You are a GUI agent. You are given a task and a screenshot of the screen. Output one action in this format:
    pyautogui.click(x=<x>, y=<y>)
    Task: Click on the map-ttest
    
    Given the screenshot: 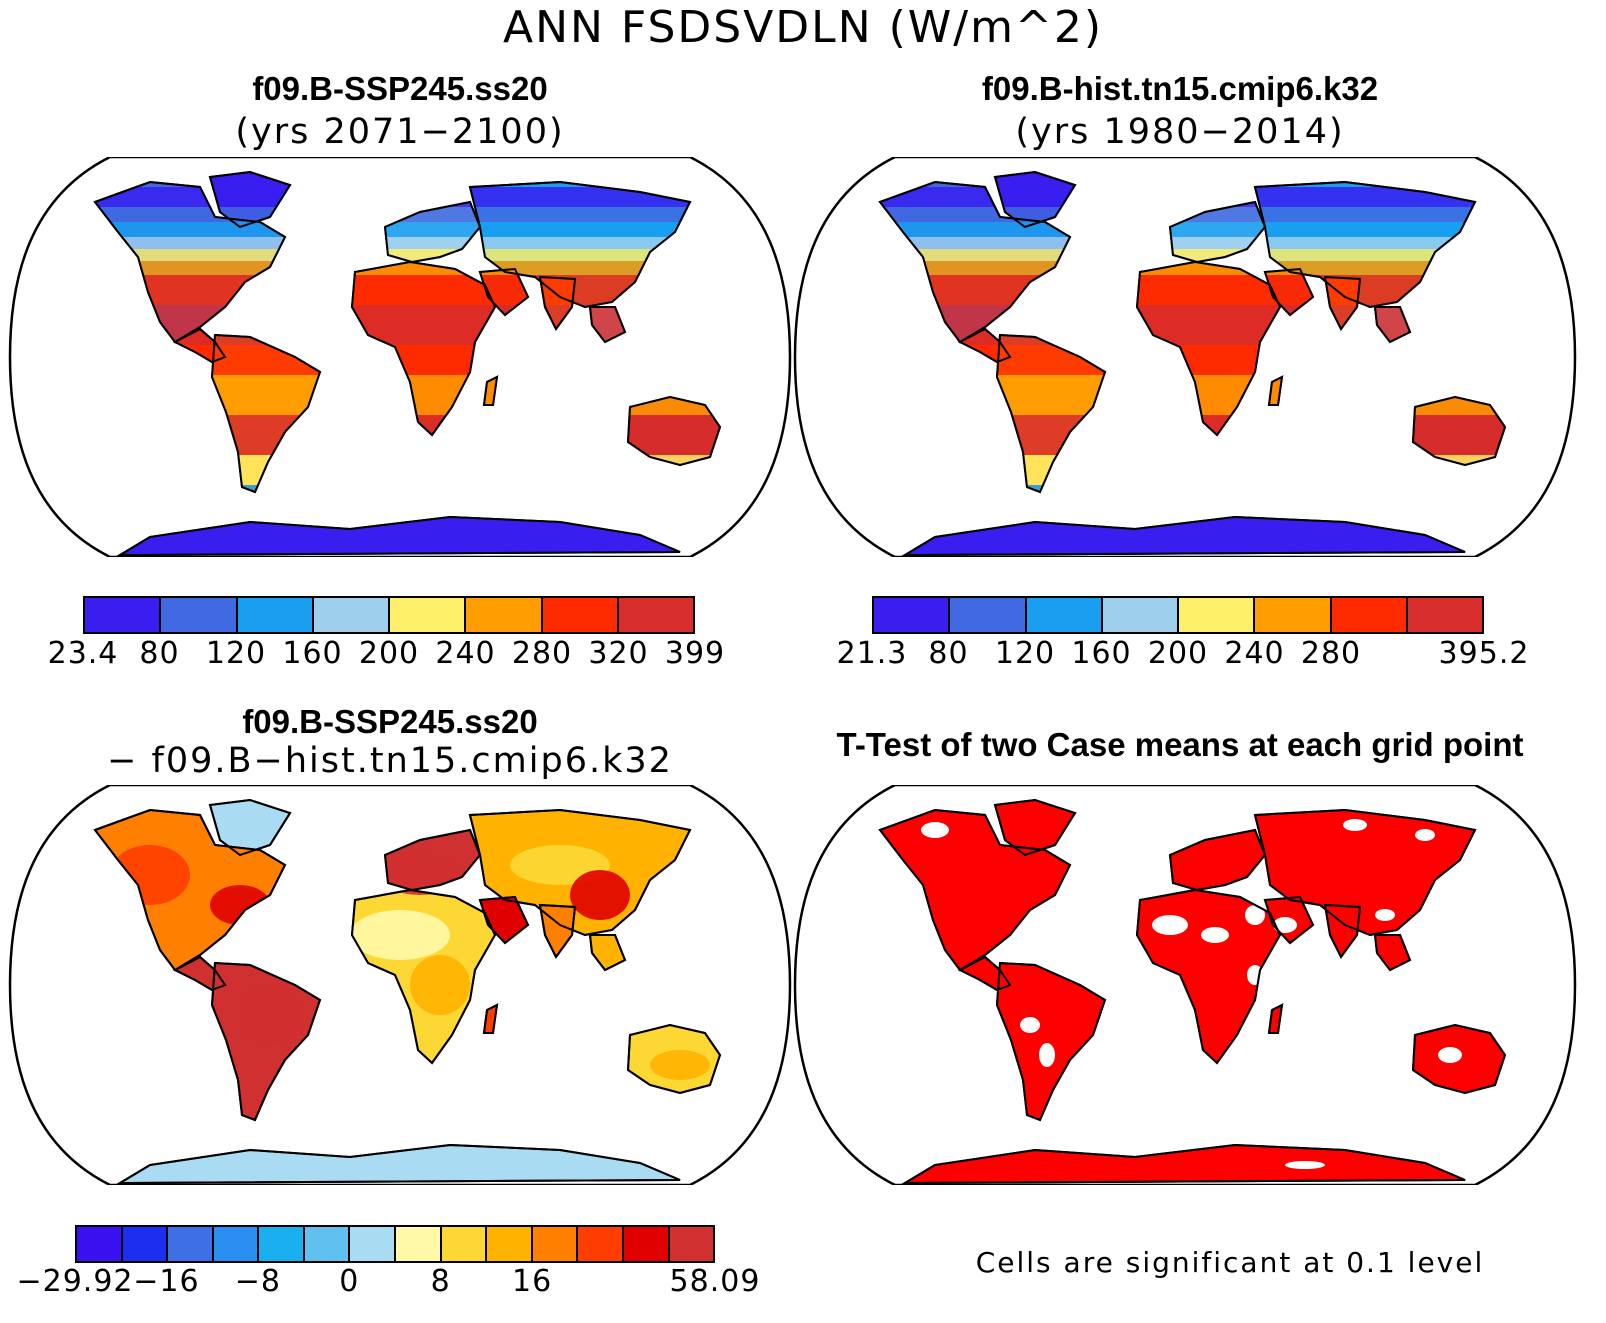 What is the action you would take?
    pyautogui.click(x=1185, y=985)
    